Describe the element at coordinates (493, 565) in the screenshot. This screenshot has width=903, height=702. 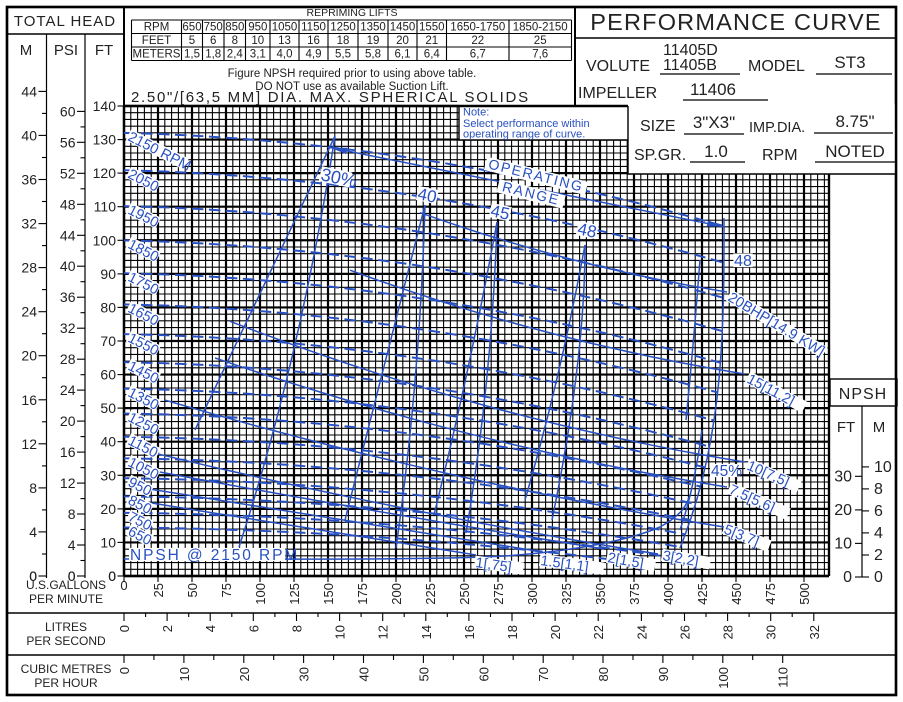
I see `svg-text: 1[,75]` at that location.